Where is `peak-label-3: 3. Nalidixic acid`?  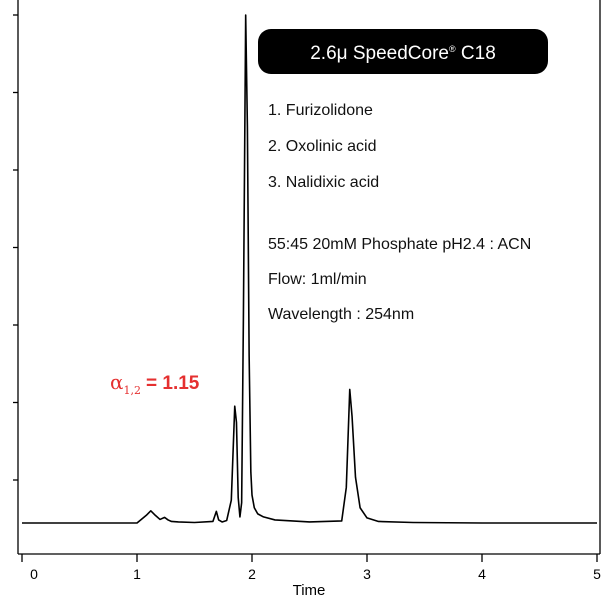
peak-label-3: 3. Nalidixic acid is located at coordinates (323, 182).